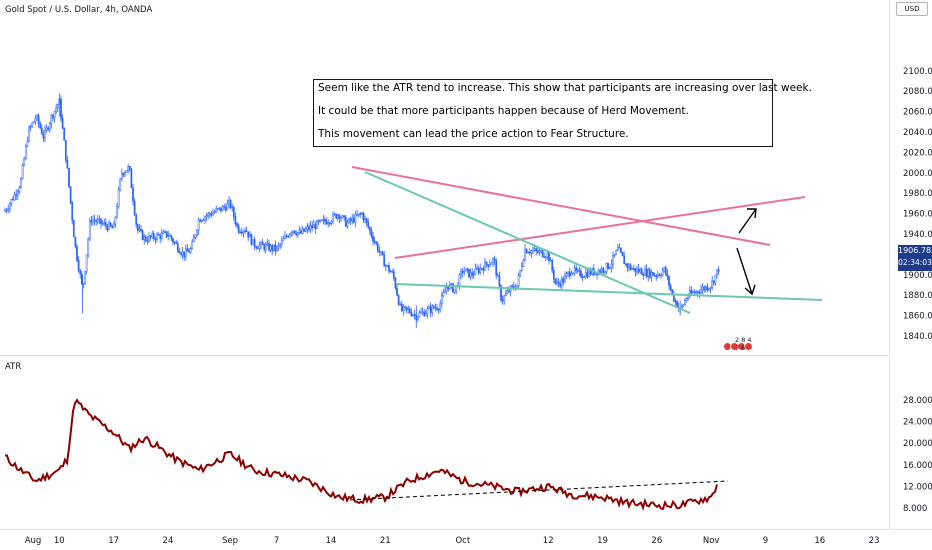 This screenshot has width=932, height=550. What do you see at coordinates (331, 541) in the screenshot?
I see `time-axis-tick: 14` at bounding box center [331, 541].